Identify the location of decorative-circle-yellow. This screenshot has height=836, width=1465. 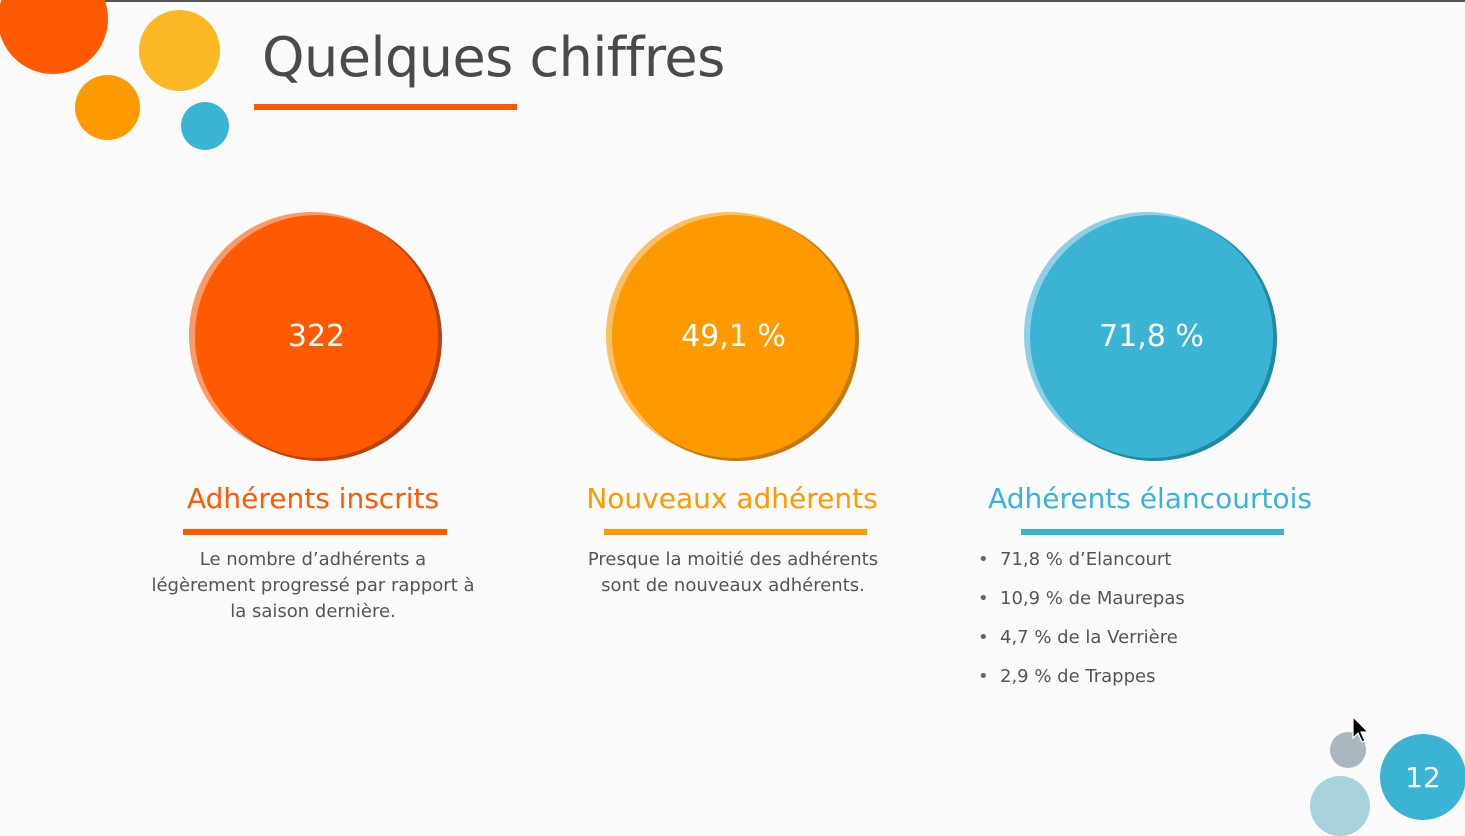
(179, 50).